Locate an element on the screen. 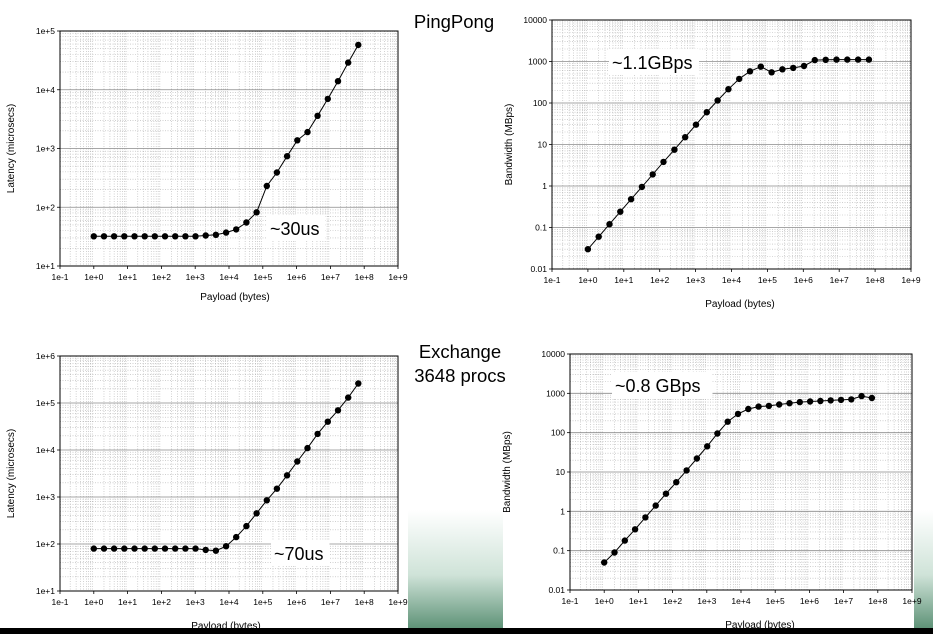 The width and height of the screenshot is (933, 634). pingpong-latency-grid is located at coordinates (229, 148).